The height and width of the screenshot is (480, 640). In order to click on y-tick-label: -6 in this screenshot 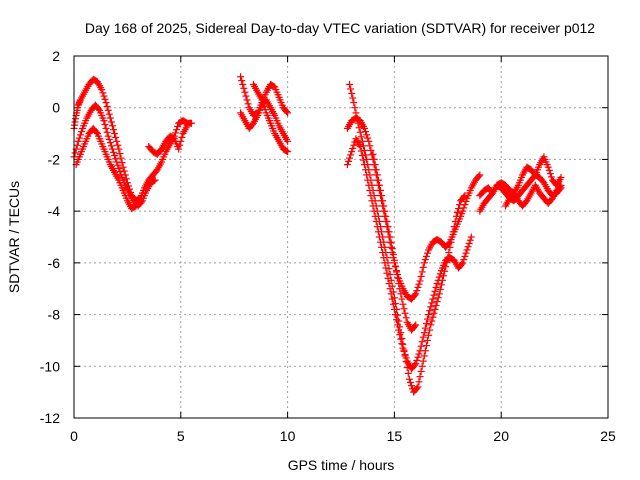, I will do `click(54, 263)`.